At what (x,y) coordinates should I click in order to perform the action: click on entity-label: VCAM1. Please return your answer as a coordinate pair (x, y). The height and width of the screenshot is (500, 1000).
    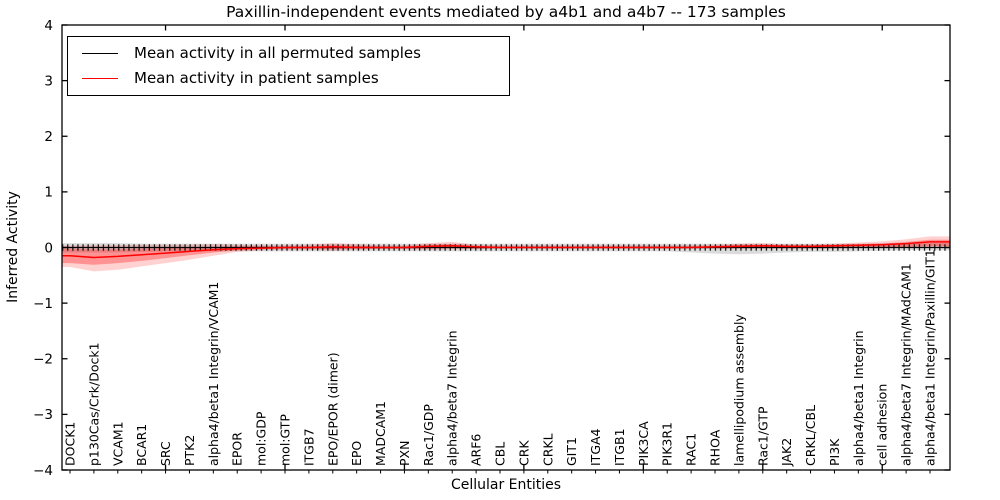
    Looking at the image, I should click on (117, 443).